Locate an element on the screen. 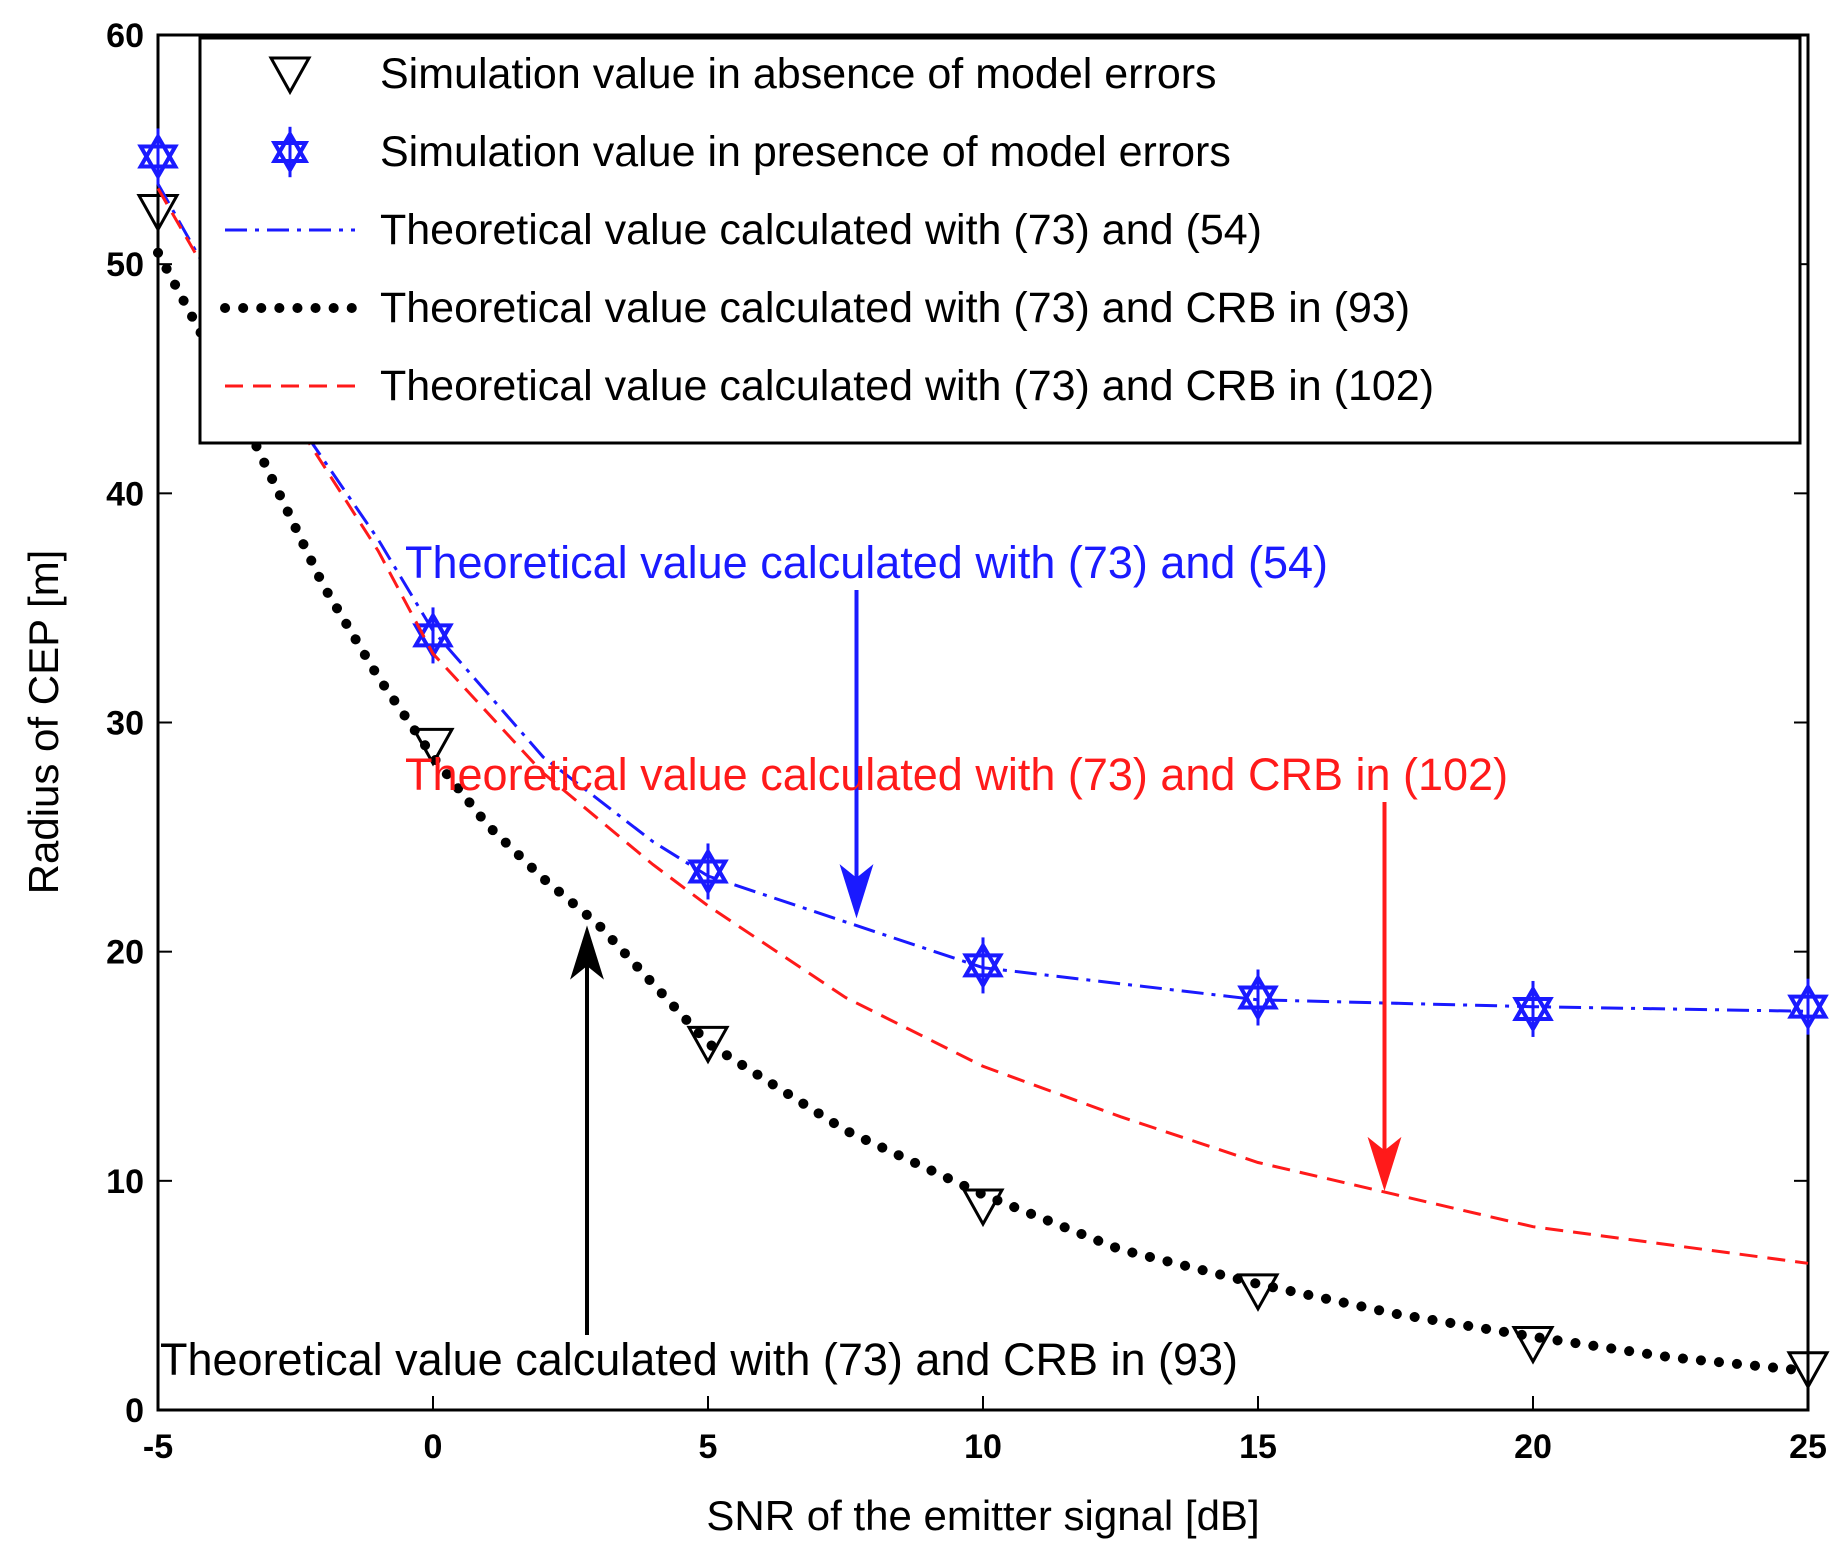  y-tick-label: 30 is located at coordinates (125, 724).